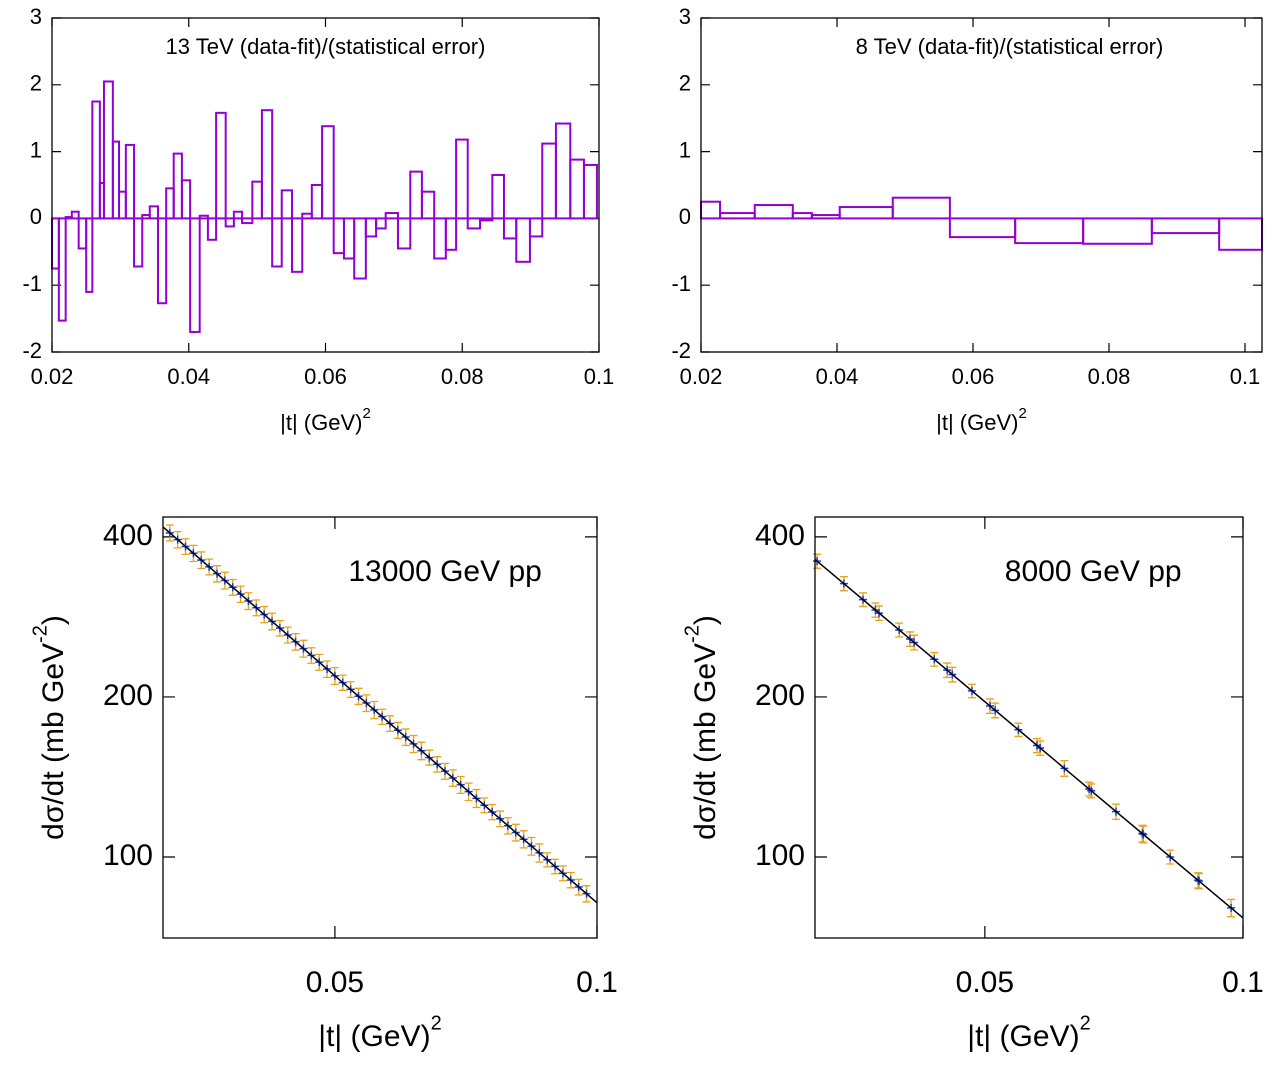  What do you see at coordinates (36, 149) in the screenshot?
I see `y-tick-label: 1` at bounding box center [36, 149].